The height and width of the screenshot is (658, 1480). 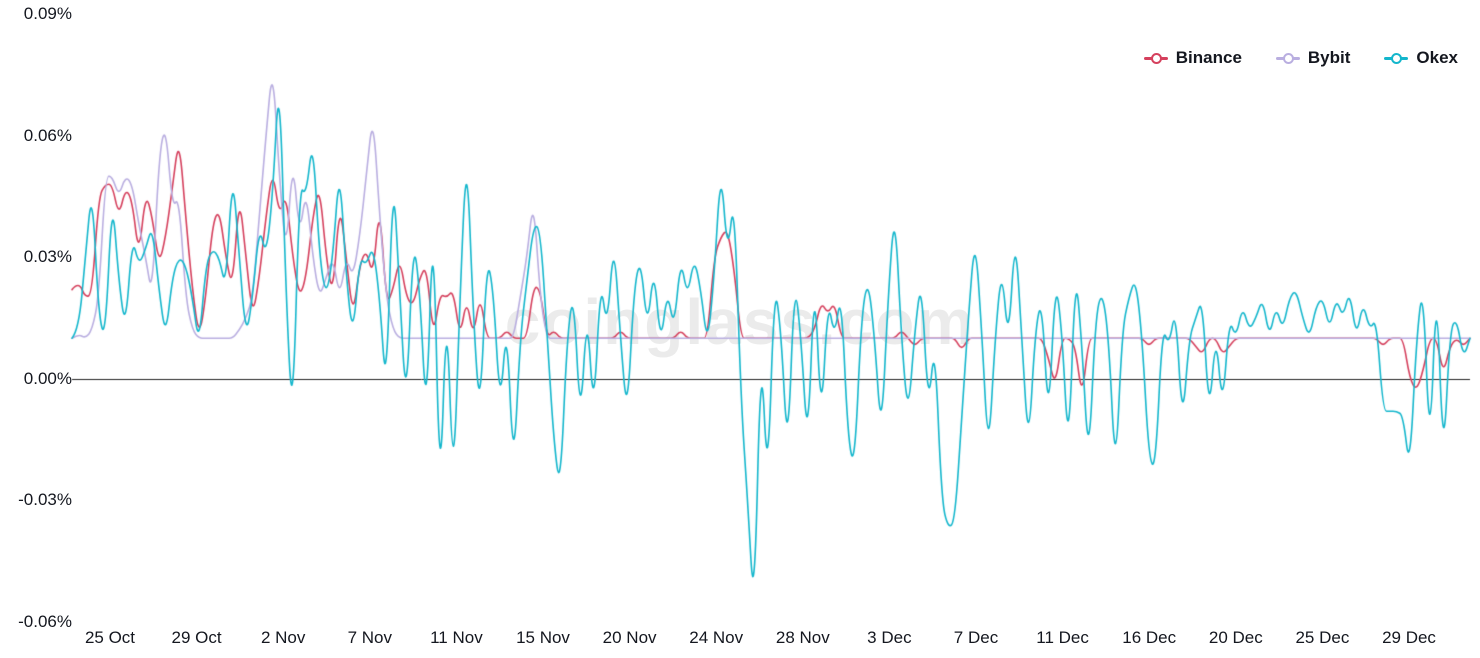 I want to click on bybit-line-marker, so click(x=1287, y=58).